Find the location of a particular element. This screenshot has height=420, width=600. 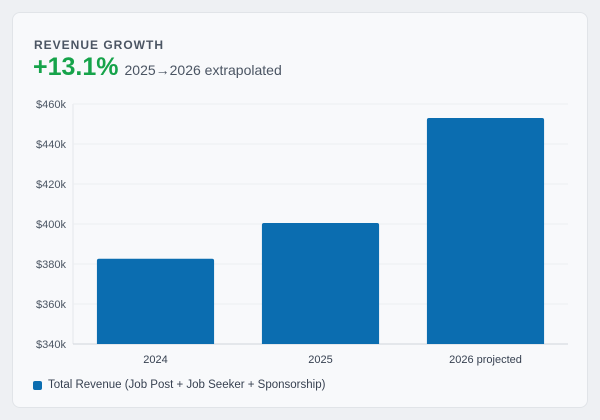

headline: +13.1% 2025→2026 extrapolated is located at coordinates (157, 67).